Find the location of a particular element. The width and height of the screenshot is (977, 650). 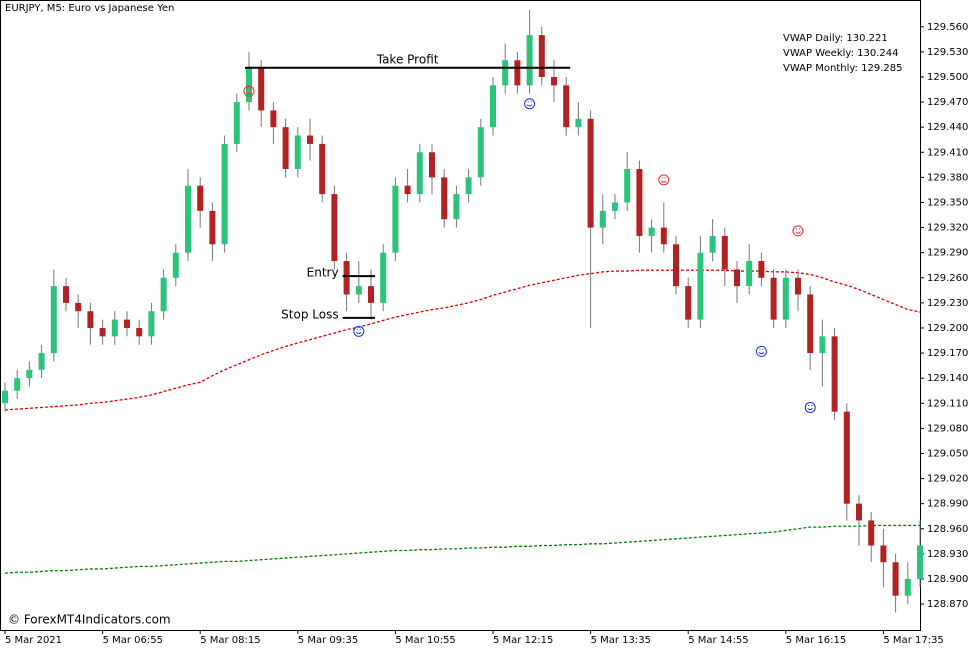

level-label: Stop Loss is located at coordinates (309, 314).